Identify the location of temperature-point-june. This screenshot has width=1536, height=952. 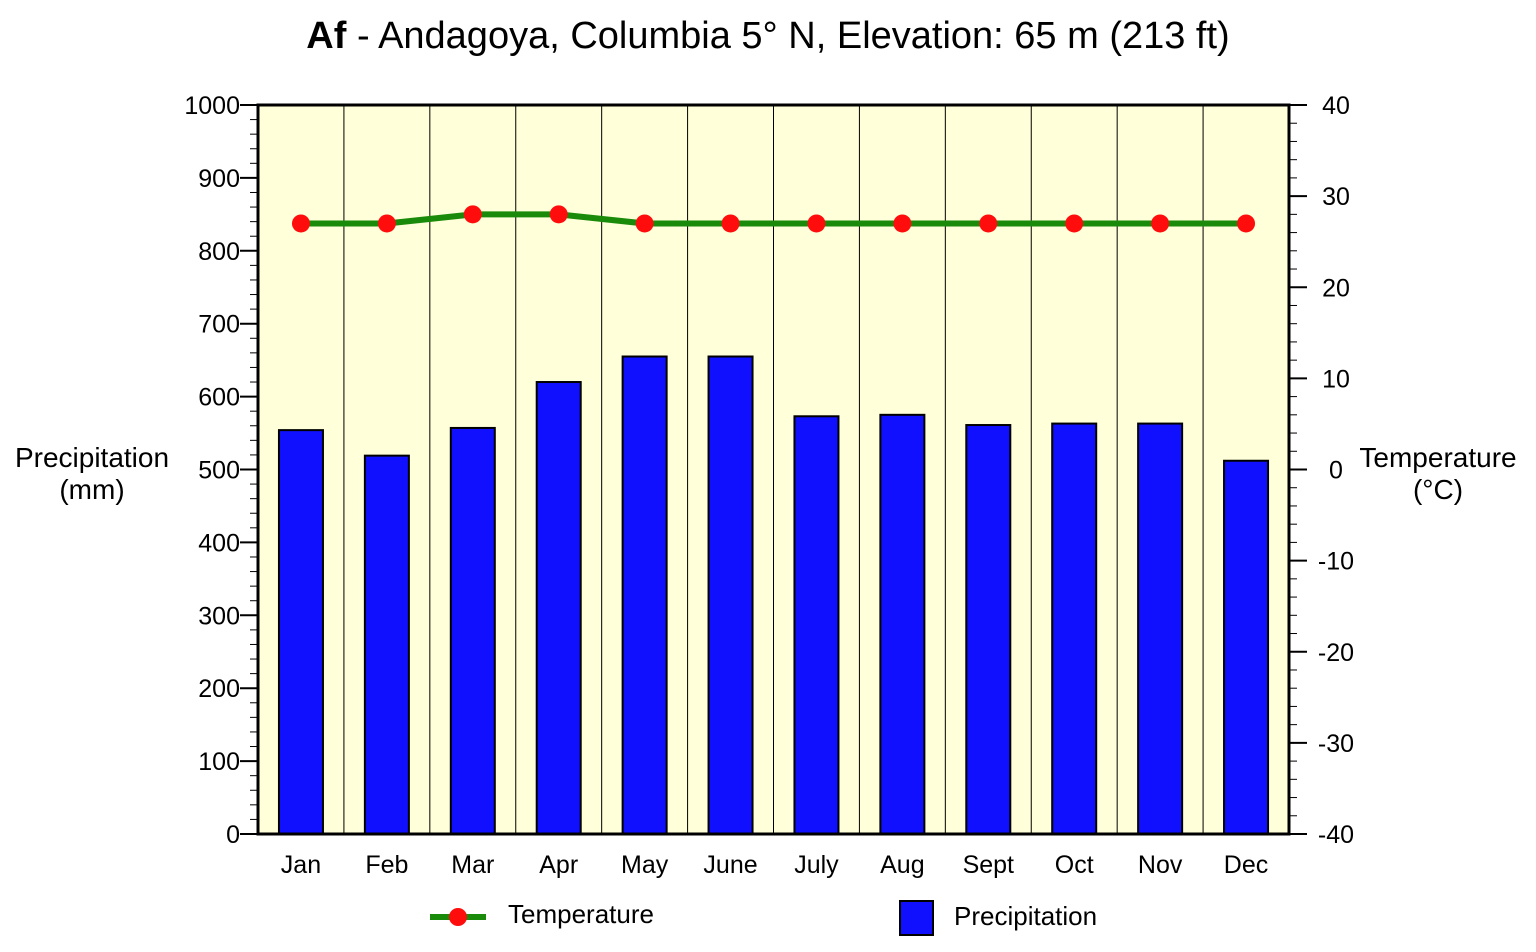
(730, 223).